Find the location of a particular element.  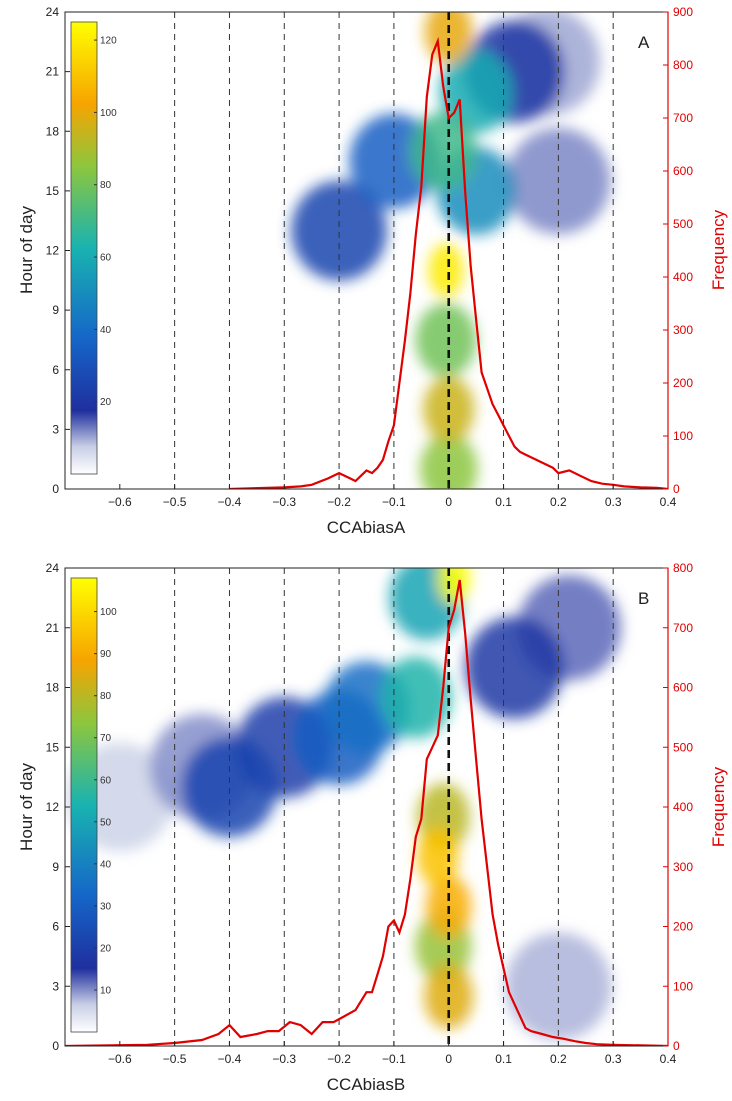

y2-axis: 0 100 200 300 400 500 600 700 800 900 is located at coordinates (678, 250).